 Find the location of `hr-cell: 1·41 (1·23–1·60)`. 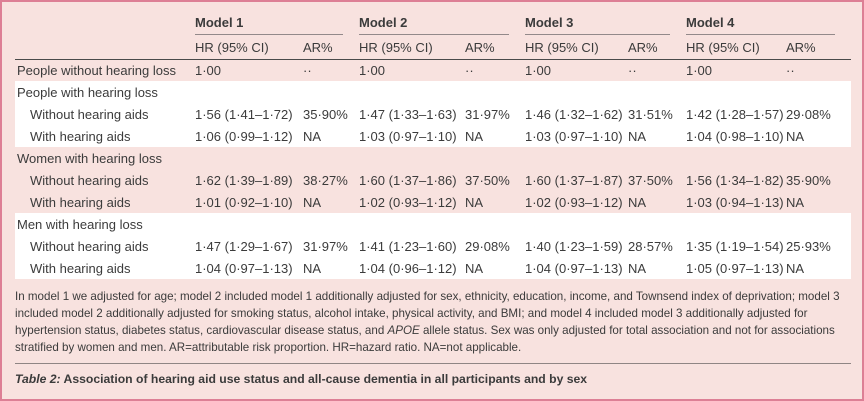

hr-cell: 1·41 (1·23–1·60) is located at coordinates (408, 246).